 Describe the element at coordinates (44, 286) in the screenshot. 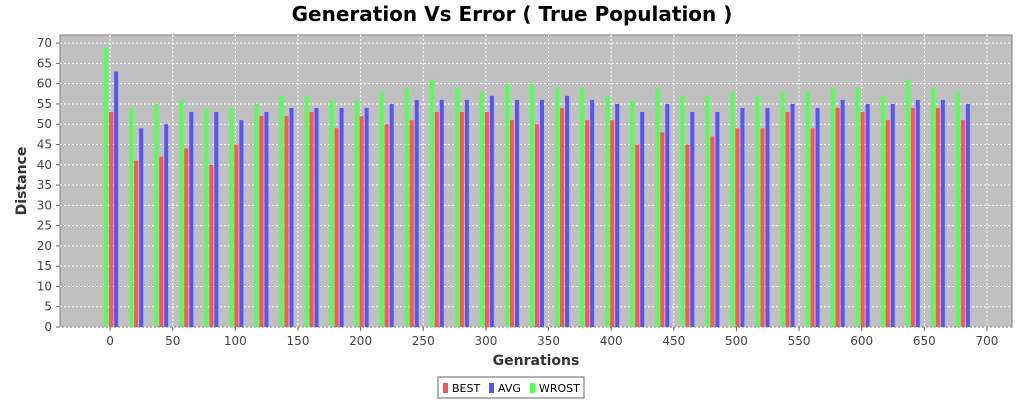

I see `y-tick-label: 10` at that location.